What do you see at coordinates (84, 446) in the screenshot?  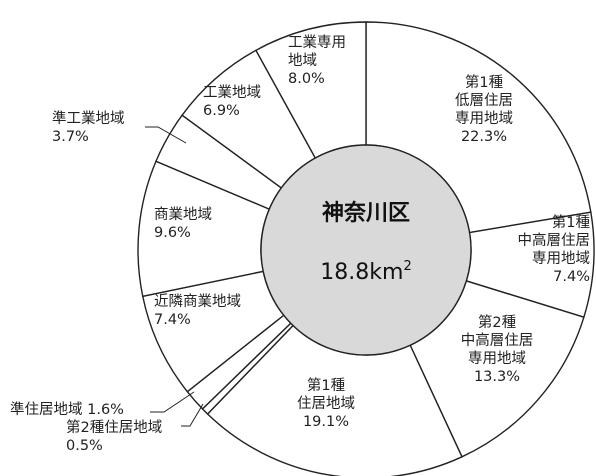 I see `segment-label-line: 0.5%` at bounding box center [84, 446].